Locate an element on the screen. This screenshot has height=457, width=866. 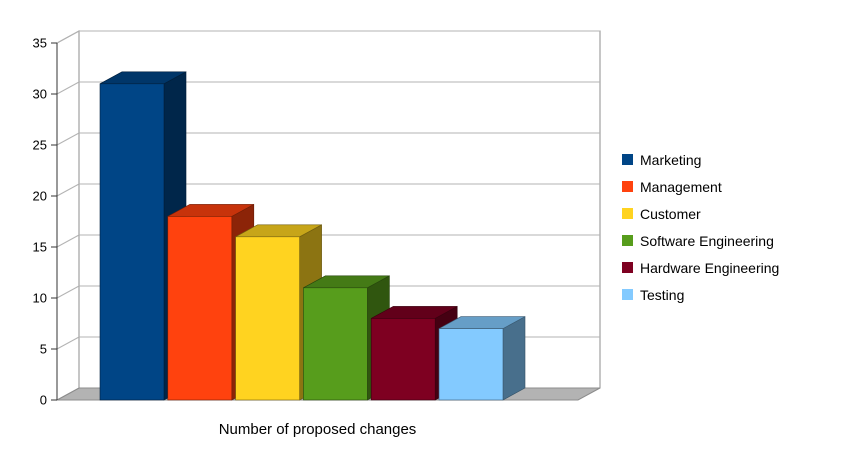
y-axis is located at coordinates (54, 221).